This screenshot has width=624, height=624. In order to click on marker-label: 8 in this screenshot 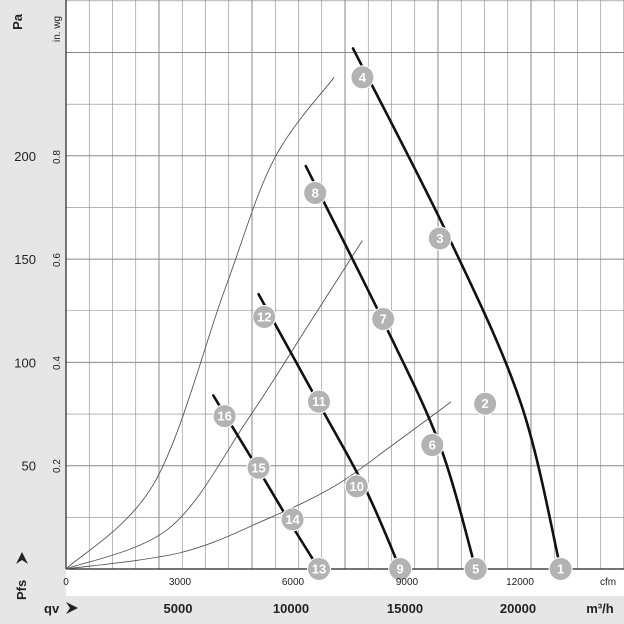, I will do `click(315, 192)`.